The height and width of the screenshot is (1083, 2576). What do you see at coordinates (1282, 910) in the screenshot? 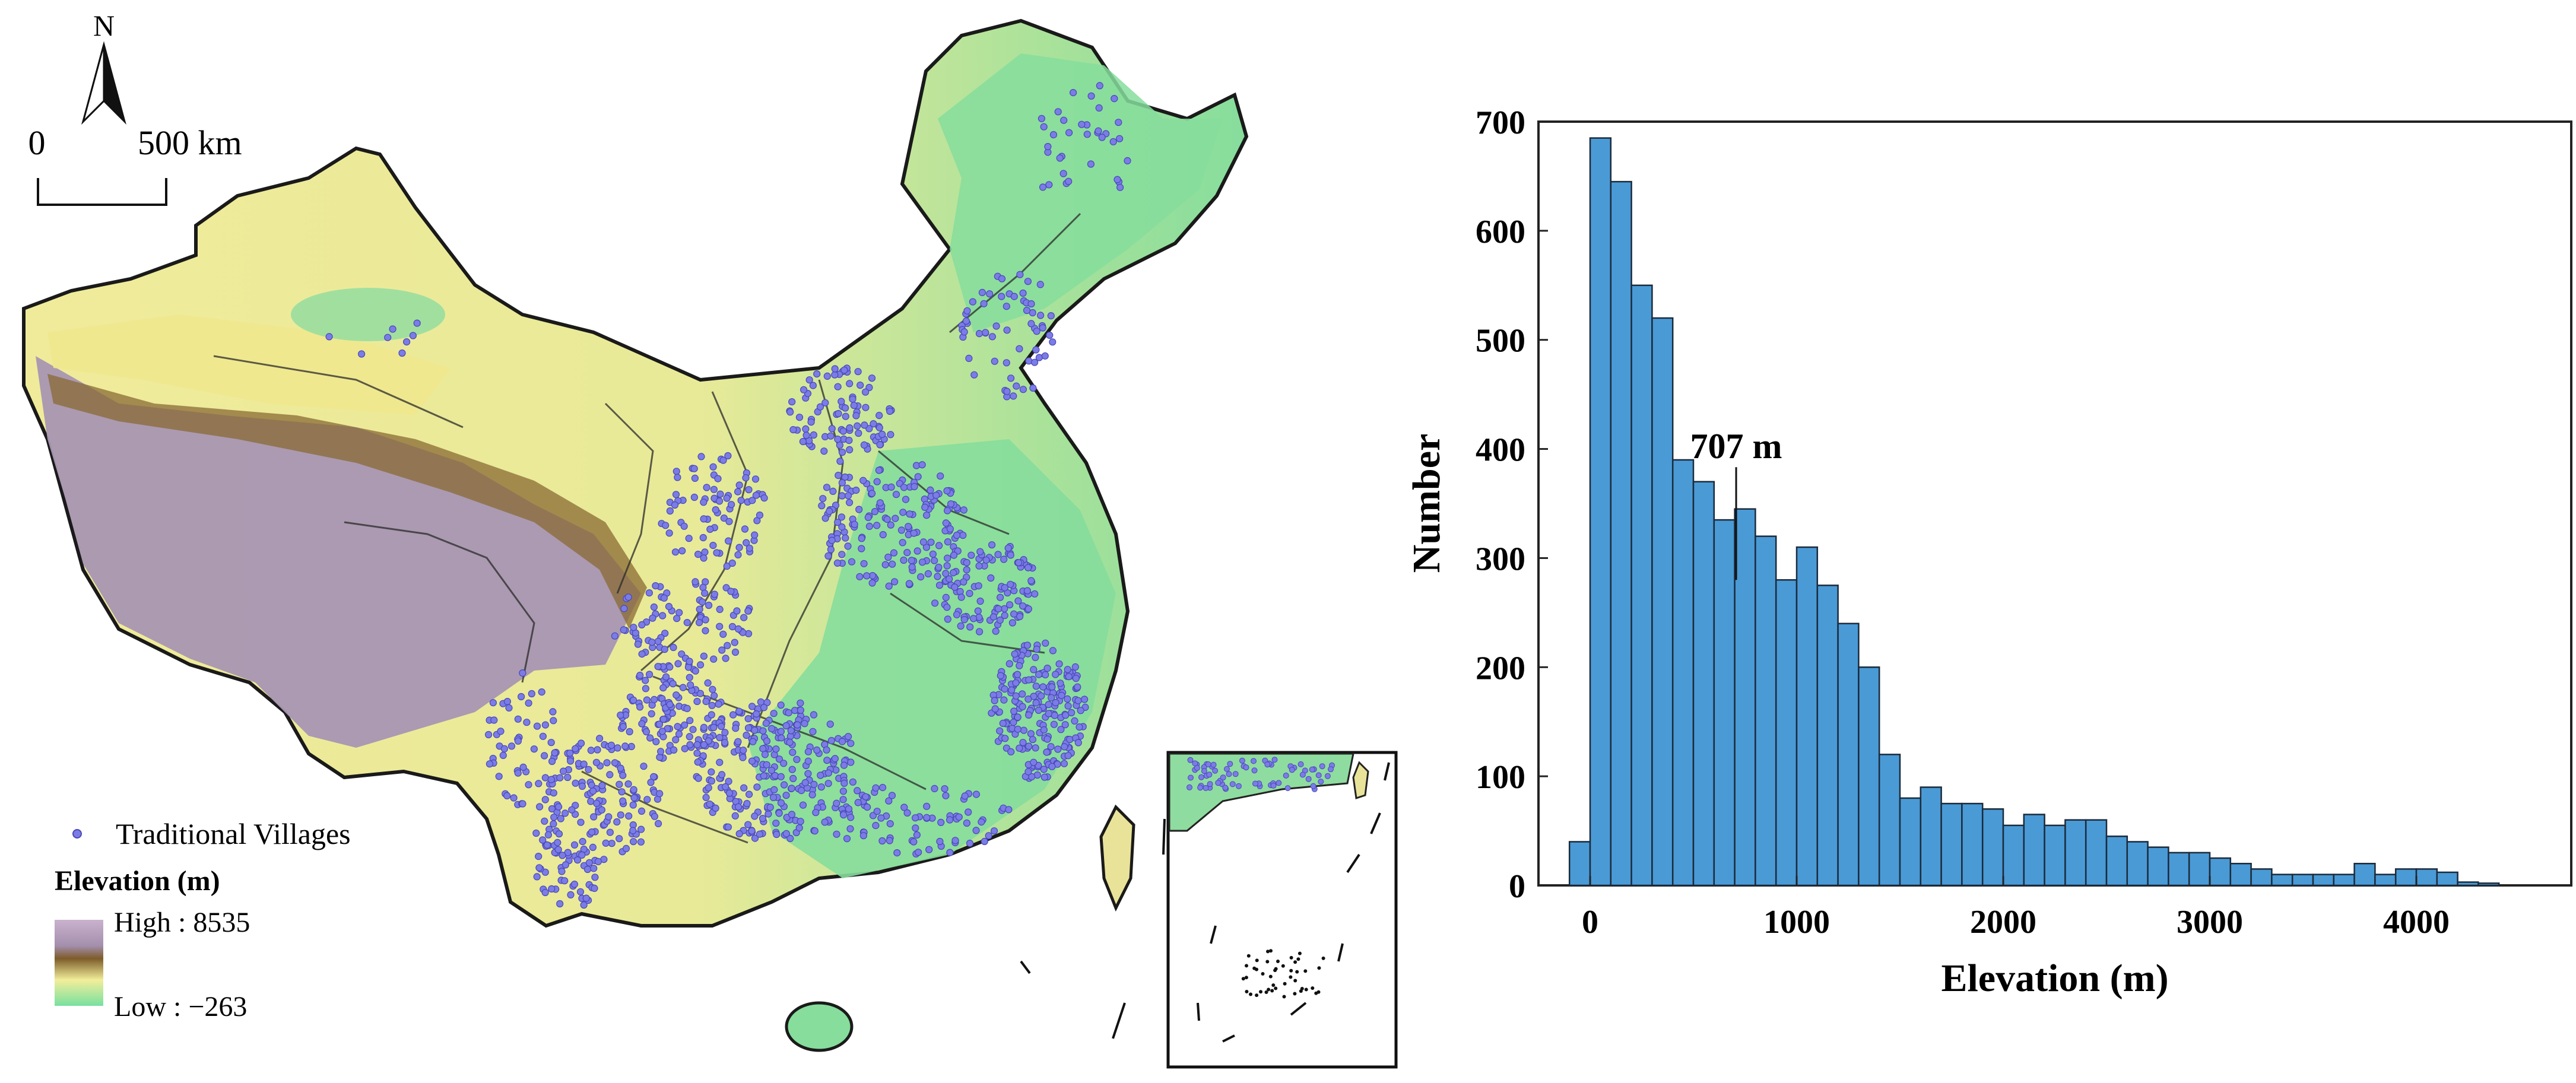
I see `south-china-sea-inset` at bounding box center [1282, 910].